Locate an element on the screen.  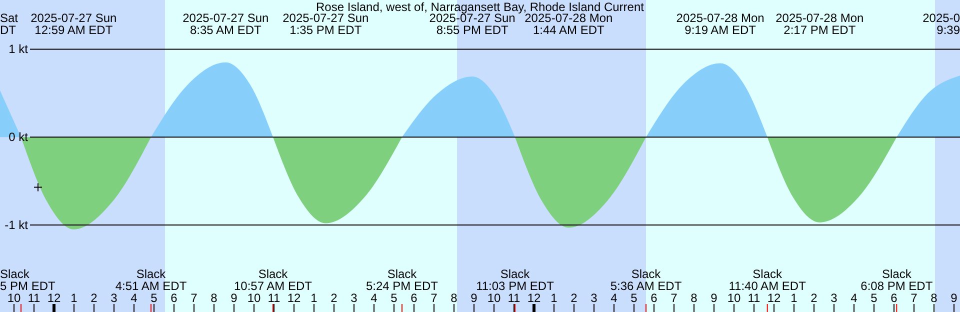
chart-title: Rose Island, west of, Narragansett Bay, Rhode Island Current is located at coordinates (480, 7).